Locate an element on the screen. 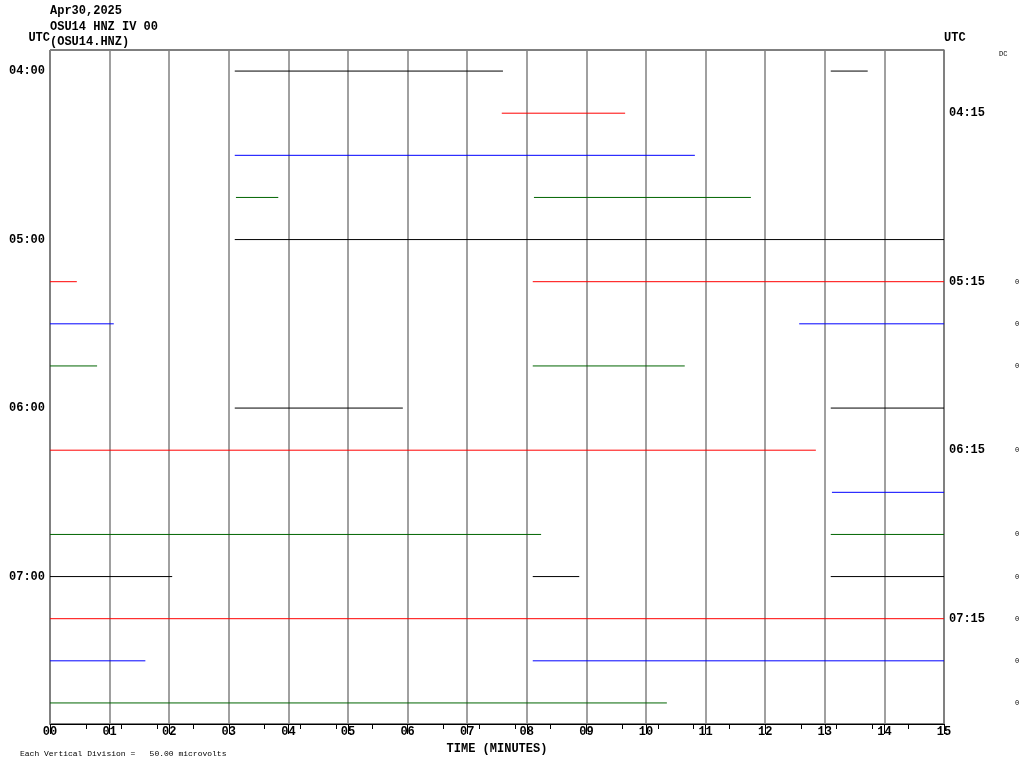 Image resolution: width=1024 pixels, height=768 pixels. x-tick-label: 06 is located at coordinates (407, 732).